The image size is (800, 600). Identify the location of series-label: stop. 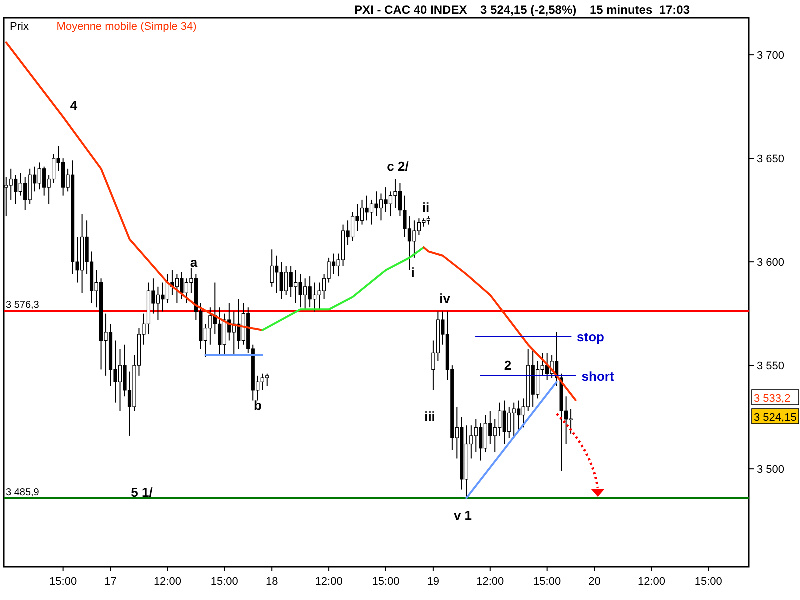
(591, 337).